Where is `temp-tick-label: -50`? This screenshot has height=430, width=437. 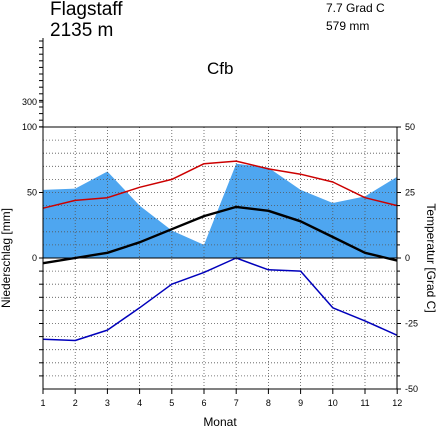 temp-tick-label: -50 is located at coordinates (411, 389).